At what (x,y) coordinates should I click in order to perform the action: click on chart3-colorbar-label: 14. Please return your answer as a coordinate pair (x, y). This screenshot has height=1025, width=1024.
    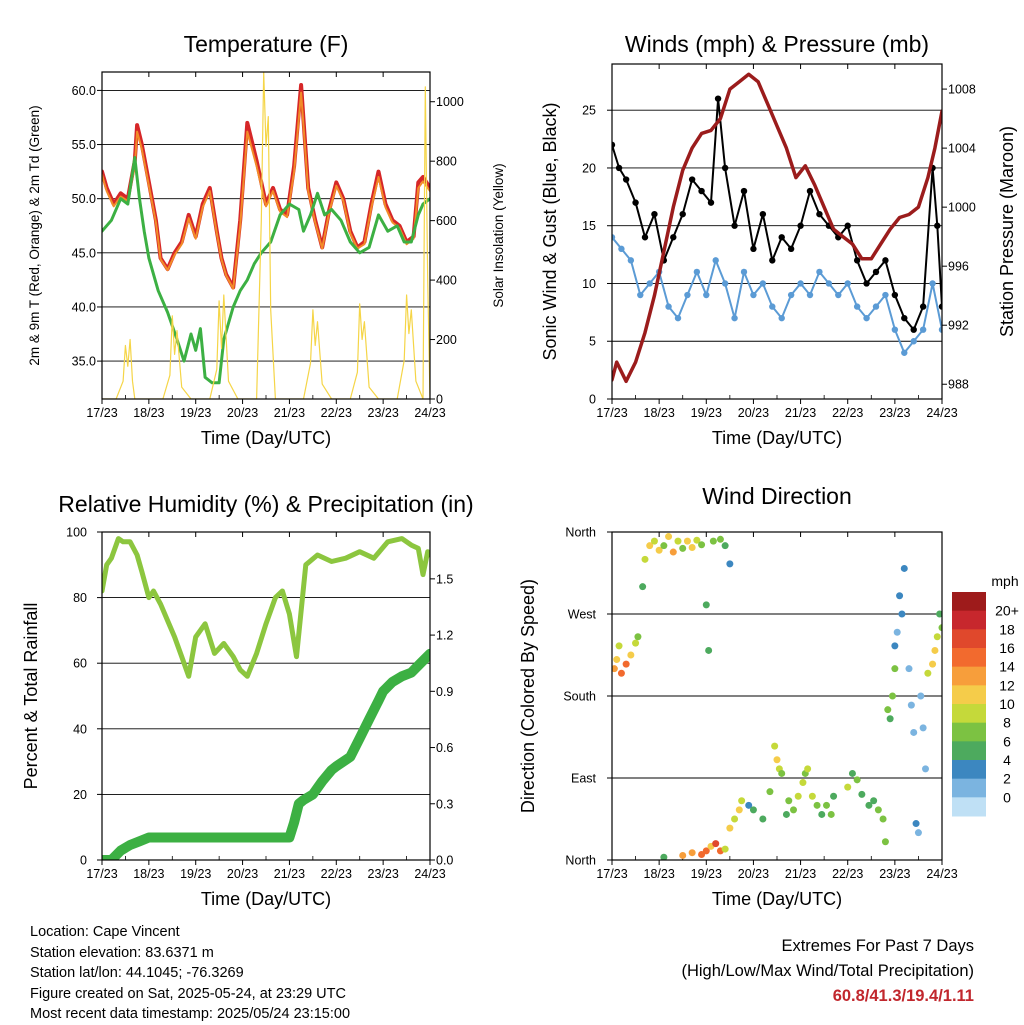
    Looking at the image, I should click on (1007, 667).